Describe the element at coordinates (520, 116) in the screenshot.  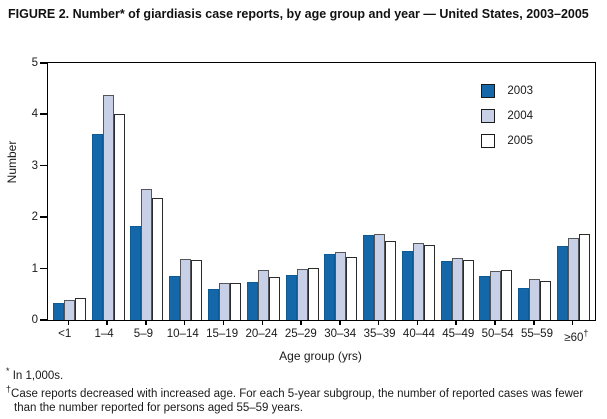
I see `legend-label: 2004` at that location.